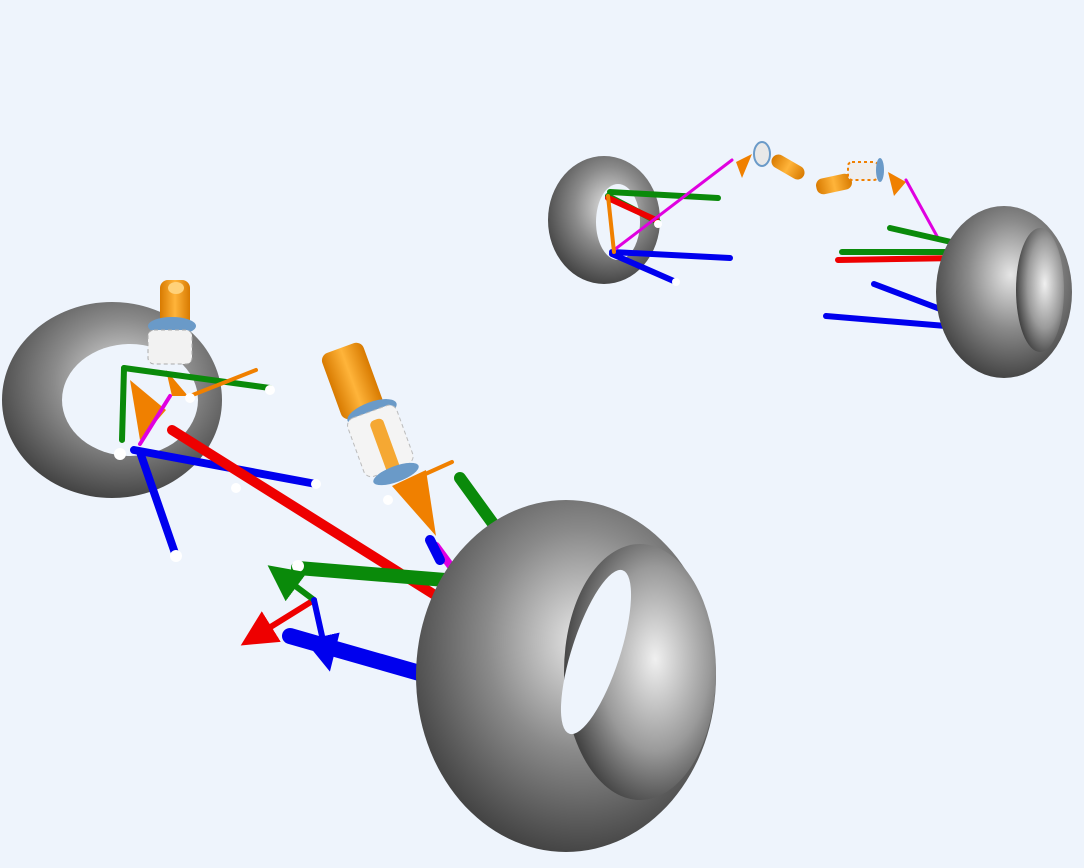 This screenshot has height=868, width=1084. What do you see at coordinates (893, 277) in the screenshot?
I see `rear-right-suspension` at bounding box center [893, 277].